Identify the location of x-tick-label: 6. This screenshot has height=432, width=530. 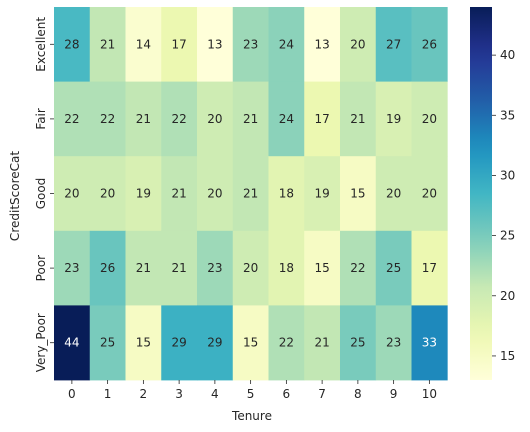
(287, 394).